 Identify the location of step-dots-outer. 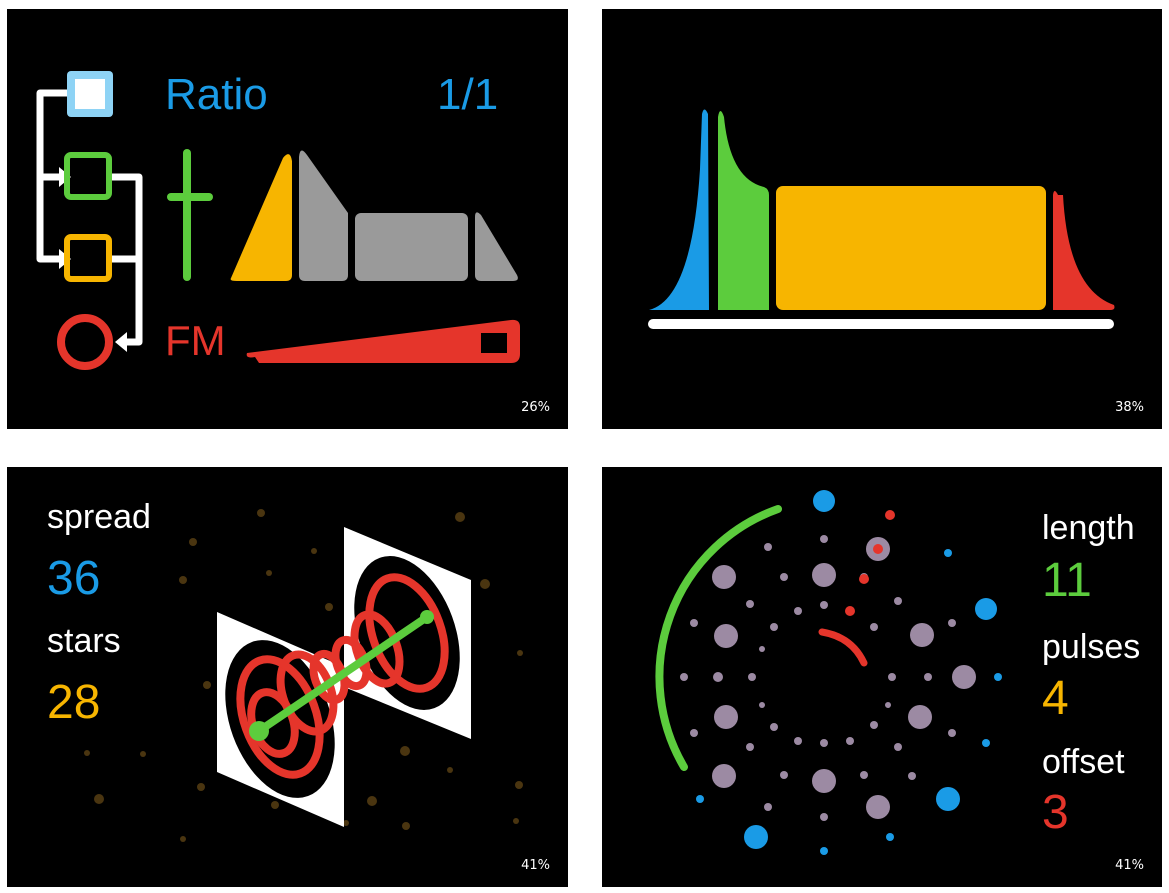
(828, 678).